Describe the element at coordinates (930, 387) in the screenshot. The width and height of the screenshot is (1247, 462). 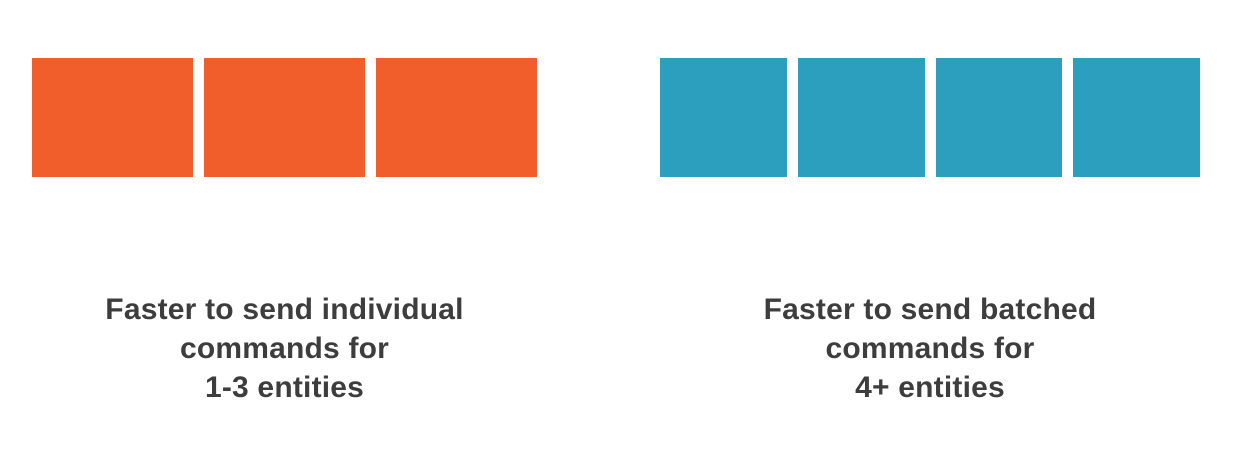
I see `batched-caption-line-3: 4+ entities` at that location.